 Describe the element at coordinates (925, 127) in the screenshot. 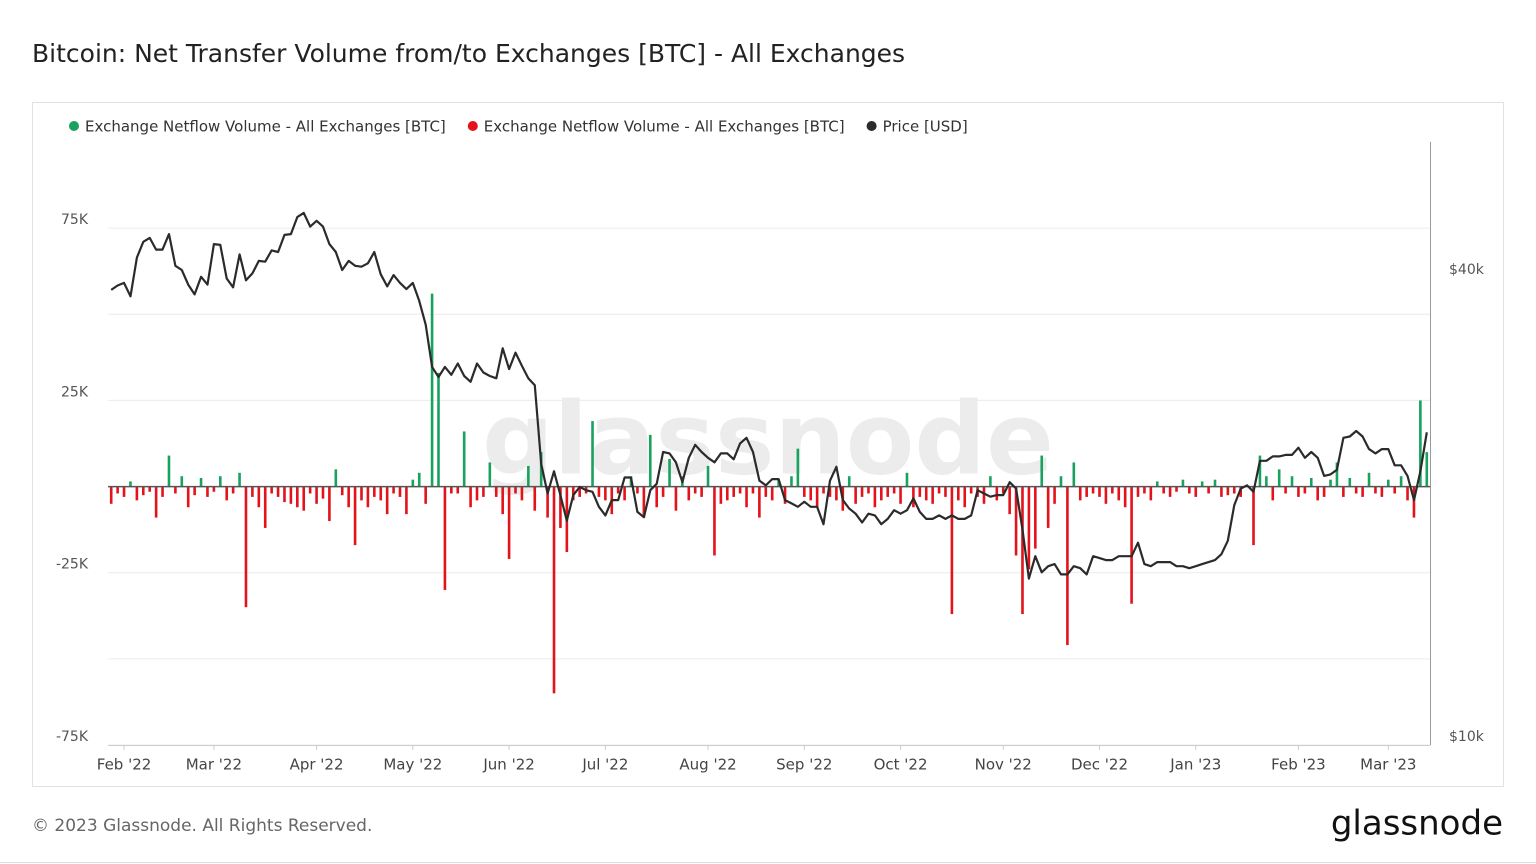

I see `legend-label: Price [USD]` at that location.